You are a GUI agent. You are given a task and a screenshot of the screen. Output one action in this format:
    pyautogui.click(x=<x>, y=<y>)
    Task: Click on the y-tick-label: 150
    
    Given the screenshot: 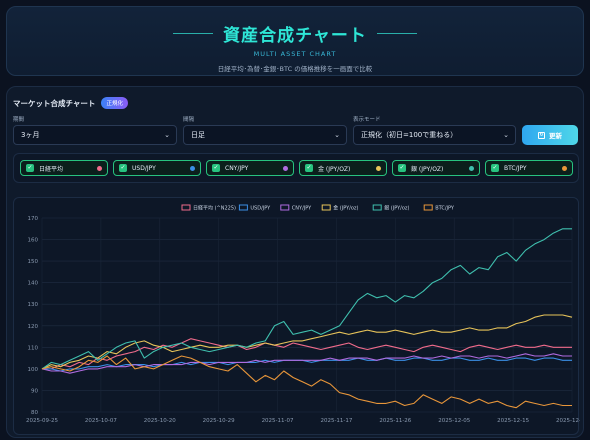 What is the action you would take?
    pyautogui.click(x=33, y=262)
    